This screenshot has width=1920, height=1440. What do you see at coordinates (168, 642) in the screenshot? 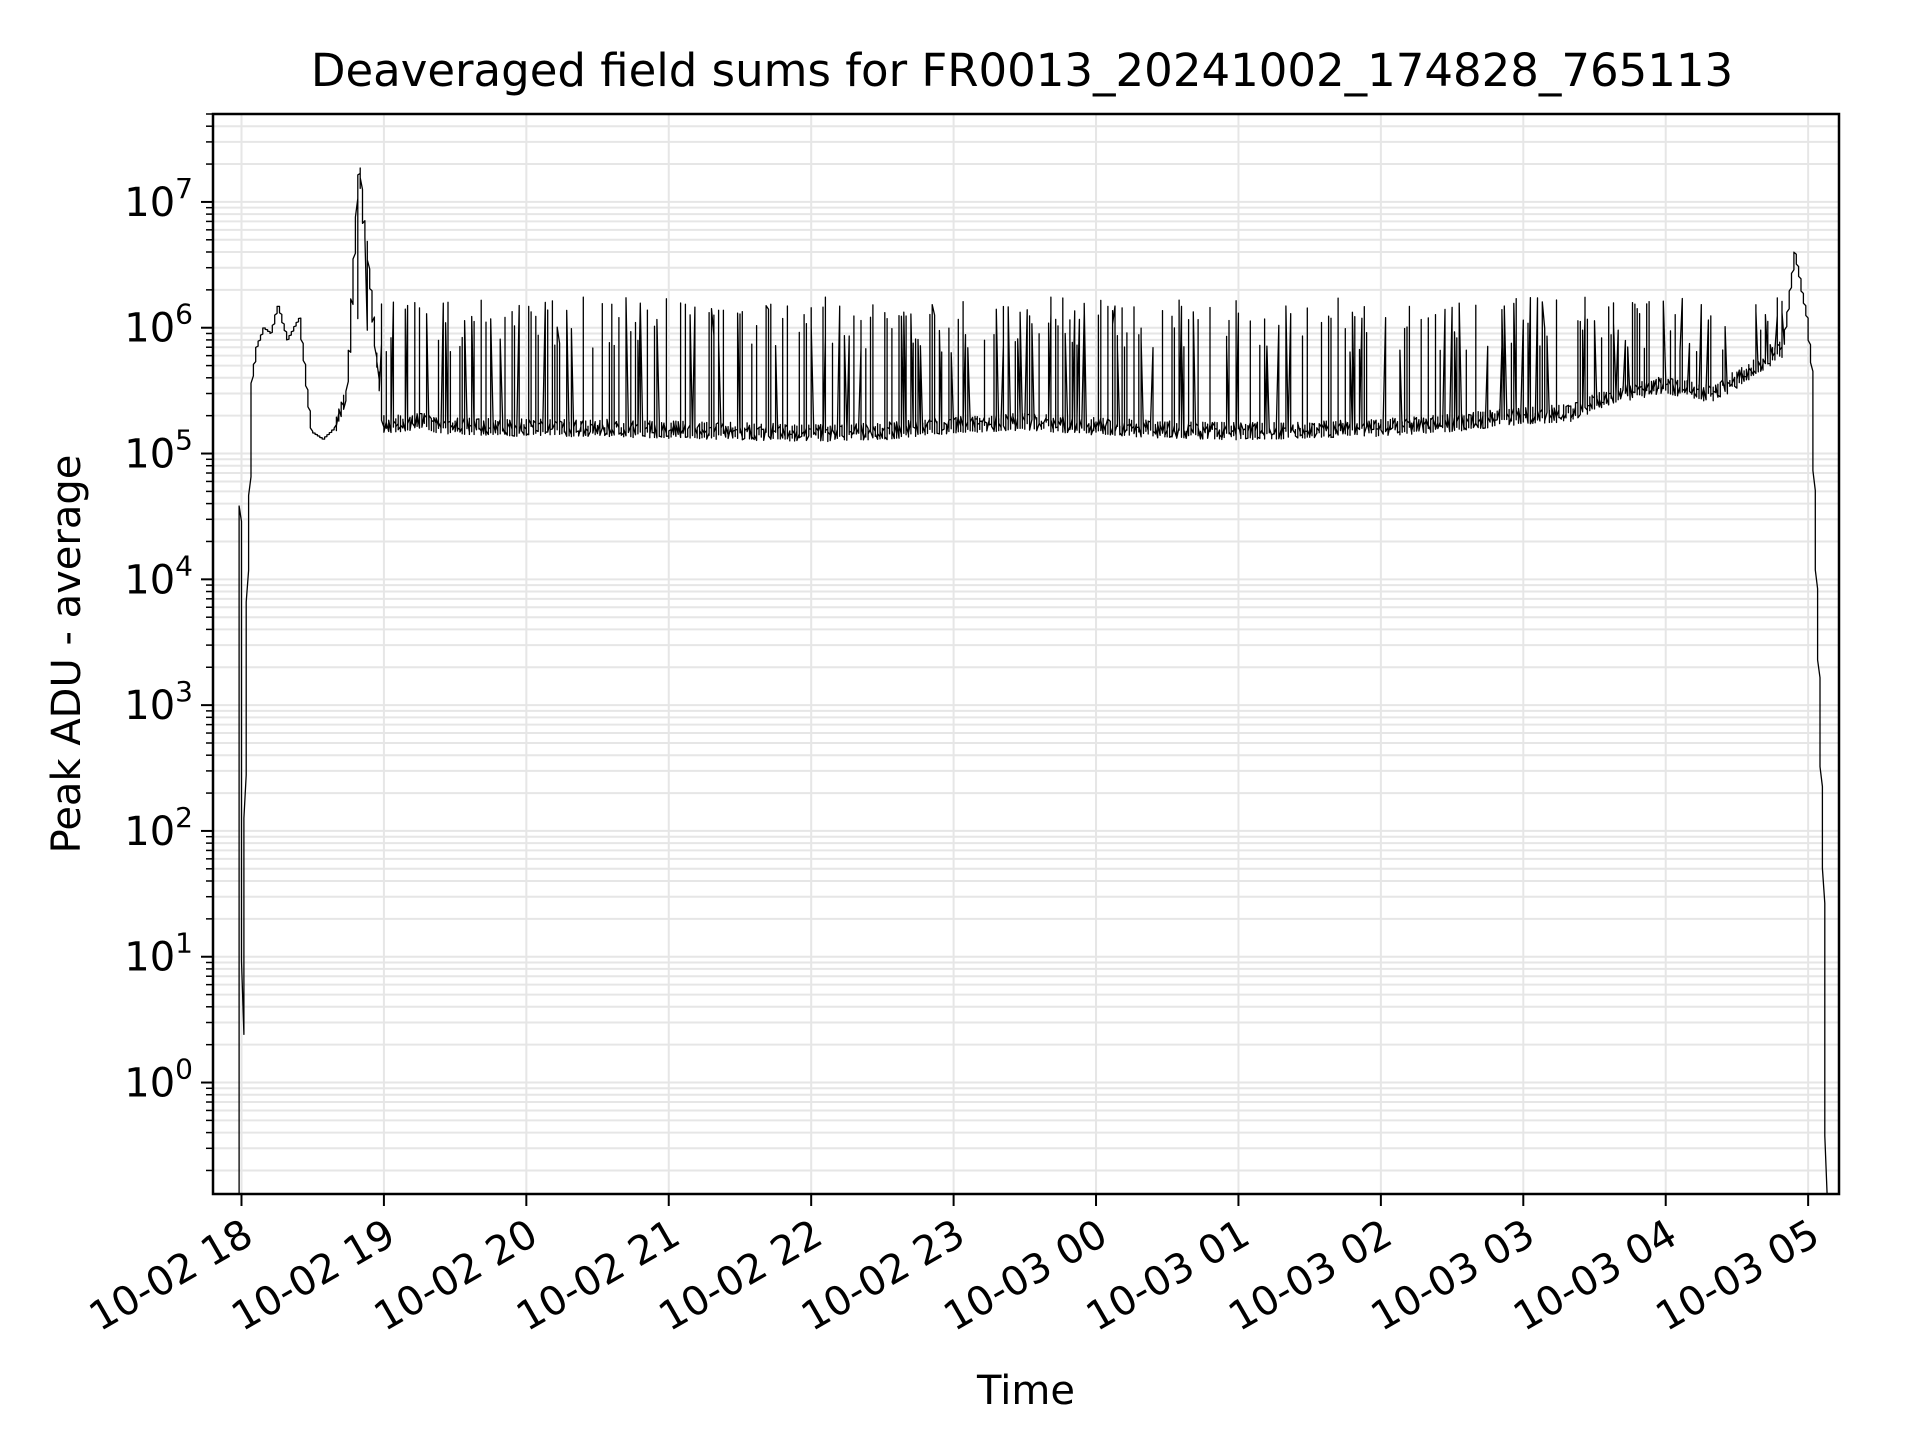
I see `y-axis: 10⁰ 10¹ 10² 10³ 10⁴ 10⁵ 10⁶ 10⁷` at bounding box center [168, 642].